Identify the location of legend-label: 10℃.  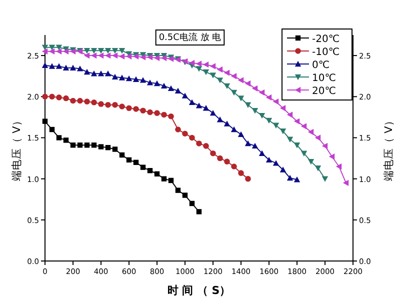
(324, 78).